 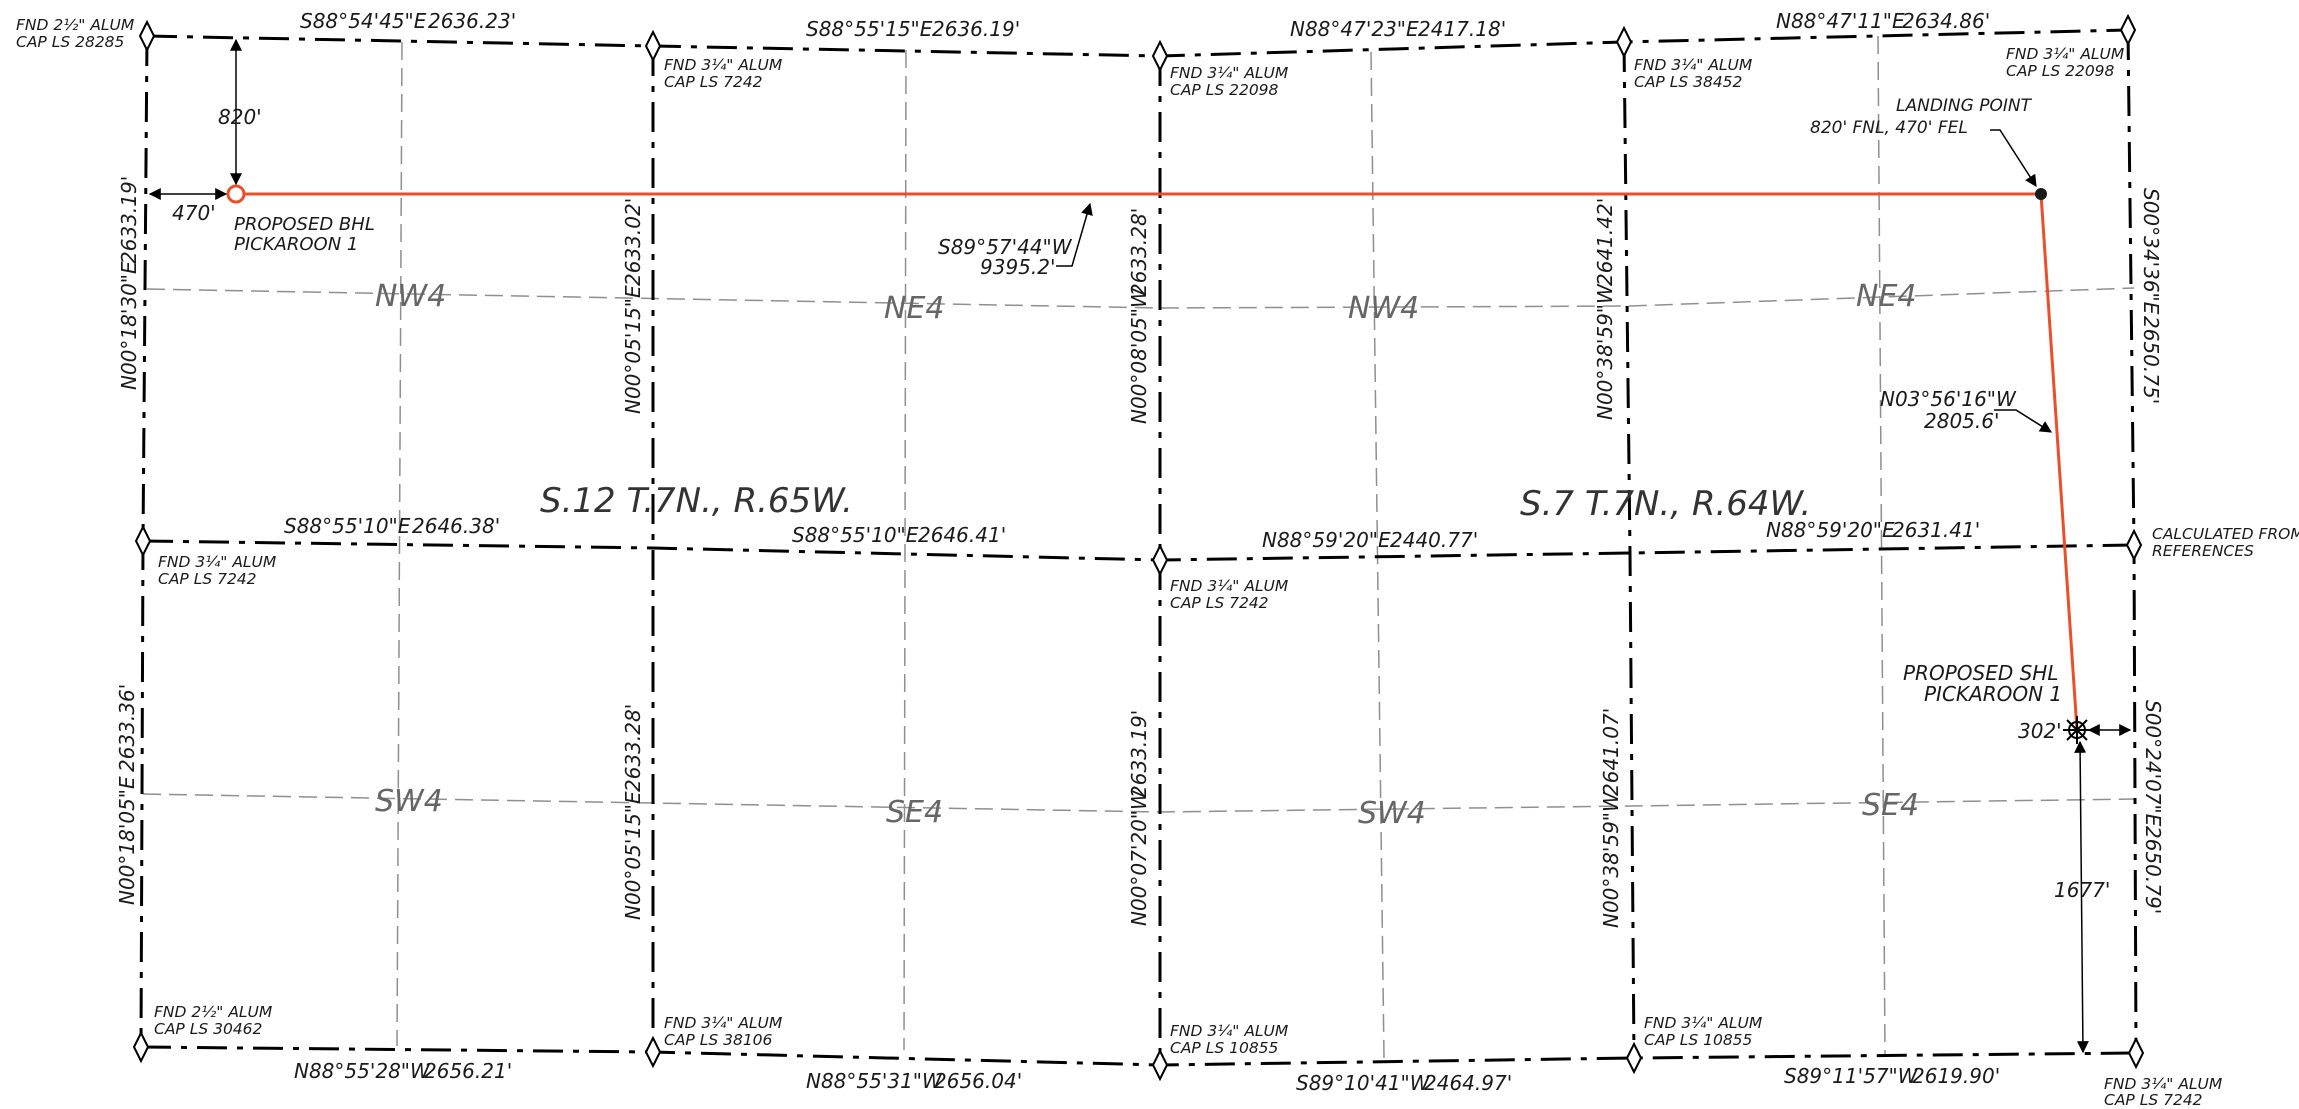 What do you see at coordinates (2153, 763) in the screenshot?
I see `bearing-v-right-bot: S00°24'07"E` at bounding box center [2153, 763].